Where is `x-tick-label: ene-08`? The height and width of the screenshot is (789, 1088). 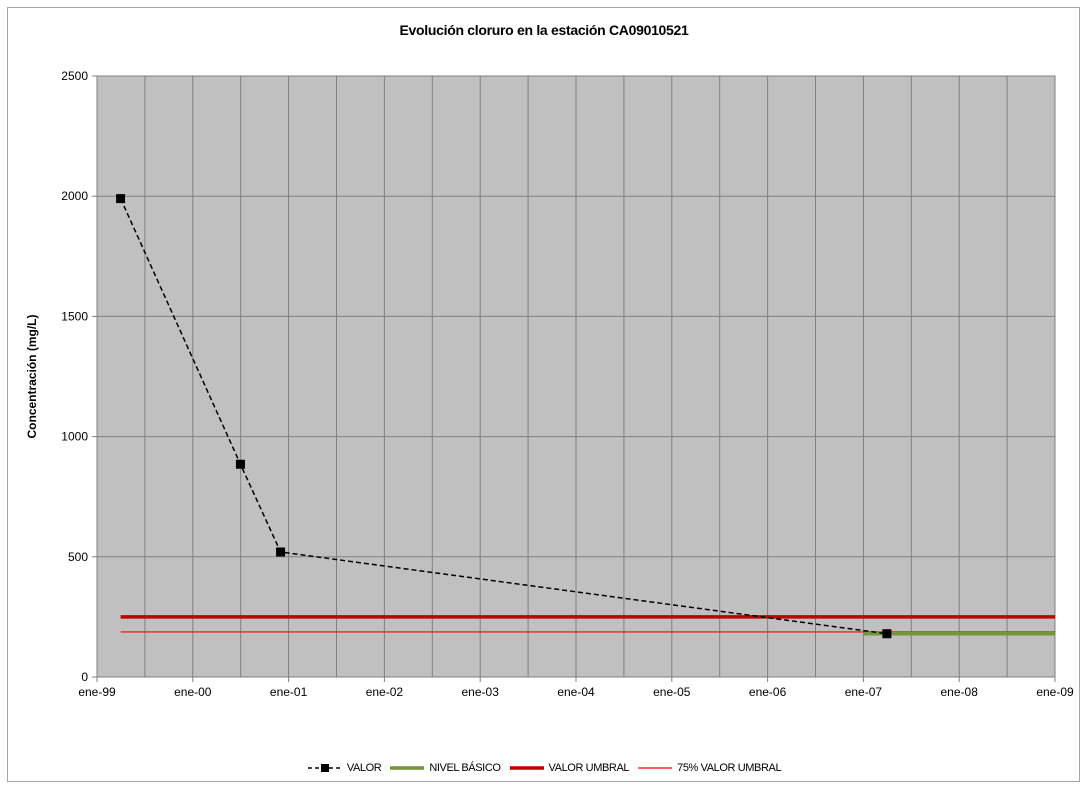 x-tick-label: ene-08 is located at coordinates (960, 692).